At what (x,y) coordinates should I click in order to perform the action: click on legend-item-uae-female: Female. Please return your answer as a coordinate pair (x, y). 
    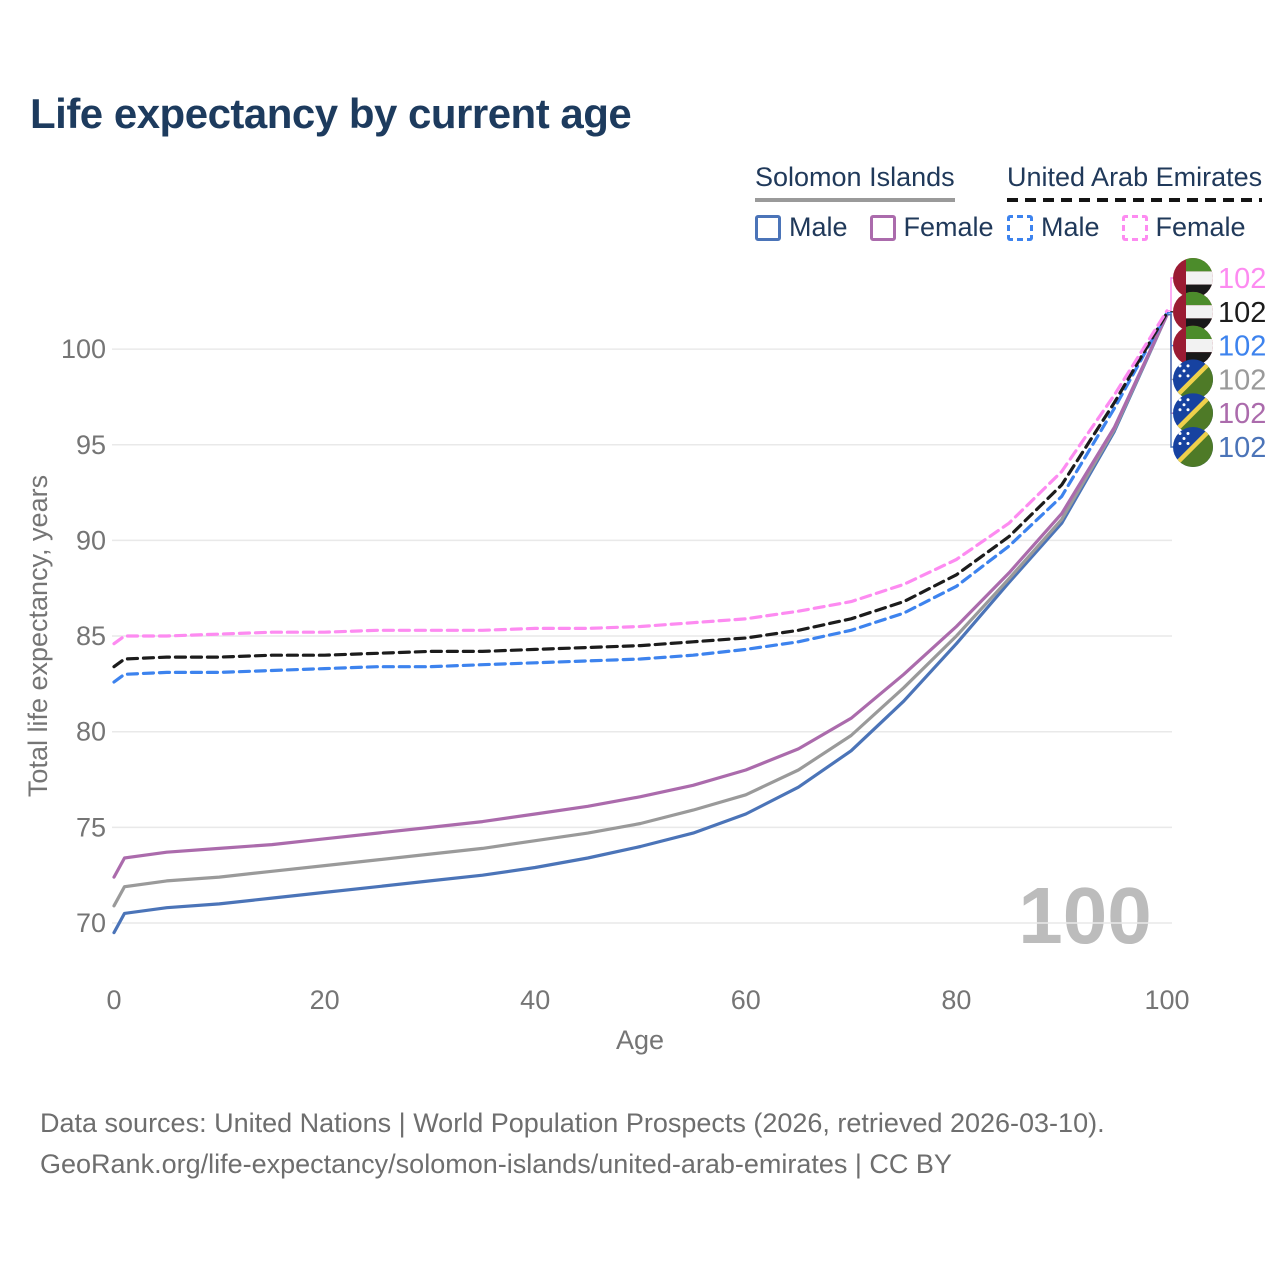
    Looking at the image, I should click on (1183, 227).